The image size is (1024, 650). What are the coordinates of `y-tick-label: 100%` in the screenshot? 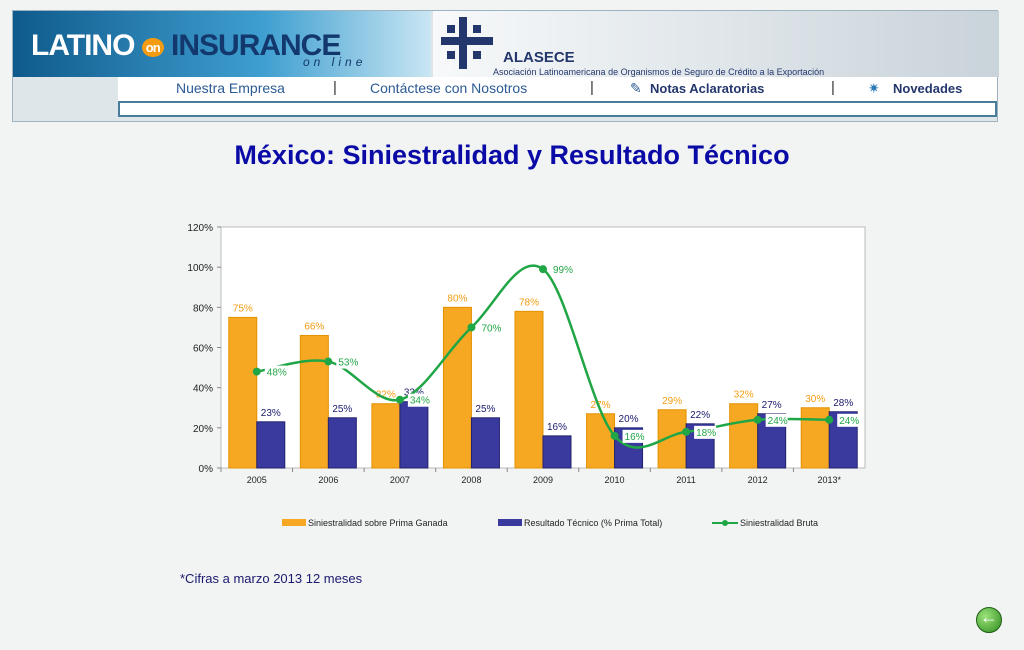 It's located at (200, 268).